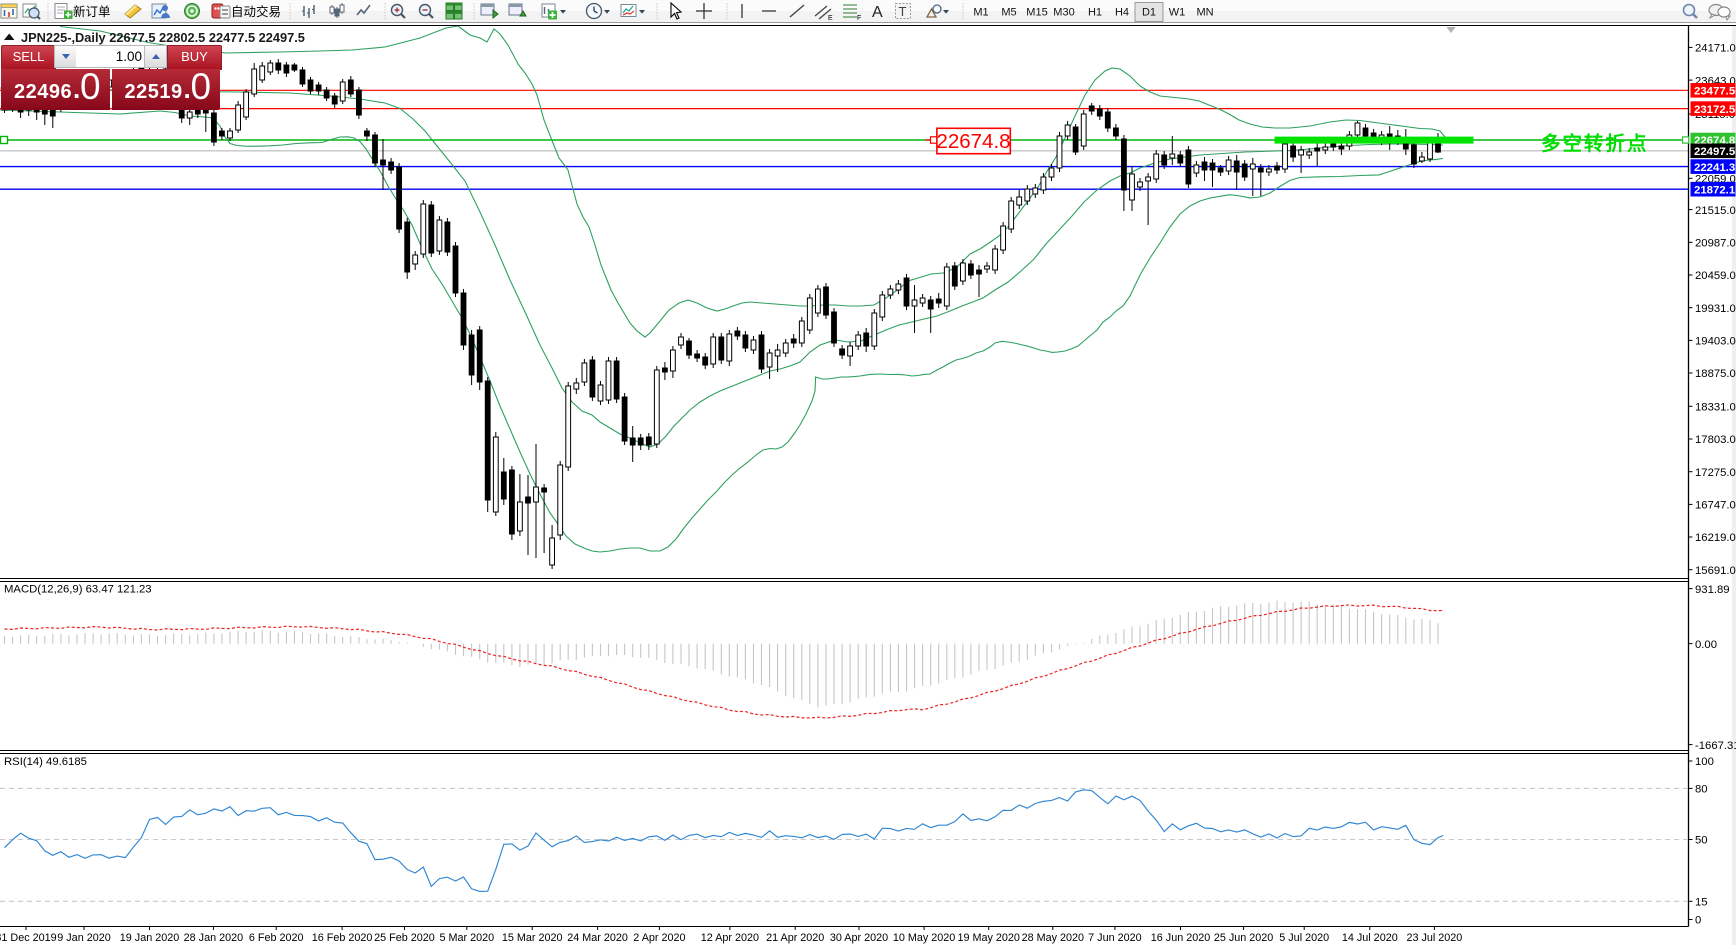  Describe the element at coordinates (1063, 13) in the screenshot. I see `svg-text: M30` at that location.